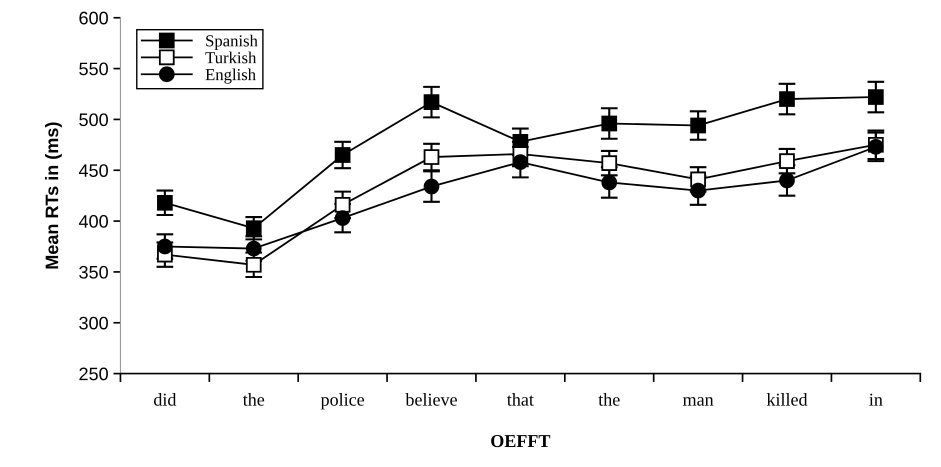 This screenshot has width=941, height=467. Describe the element at coordinates (93, 170) in the screenshot. I see `y-tick-label: 450` at that location.